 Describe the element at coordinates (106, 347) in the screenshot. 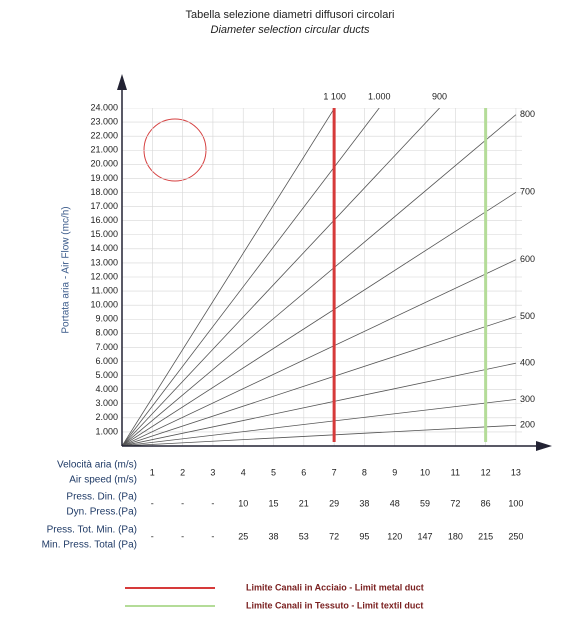

I see `y-tick-label: 7.000` at that location.